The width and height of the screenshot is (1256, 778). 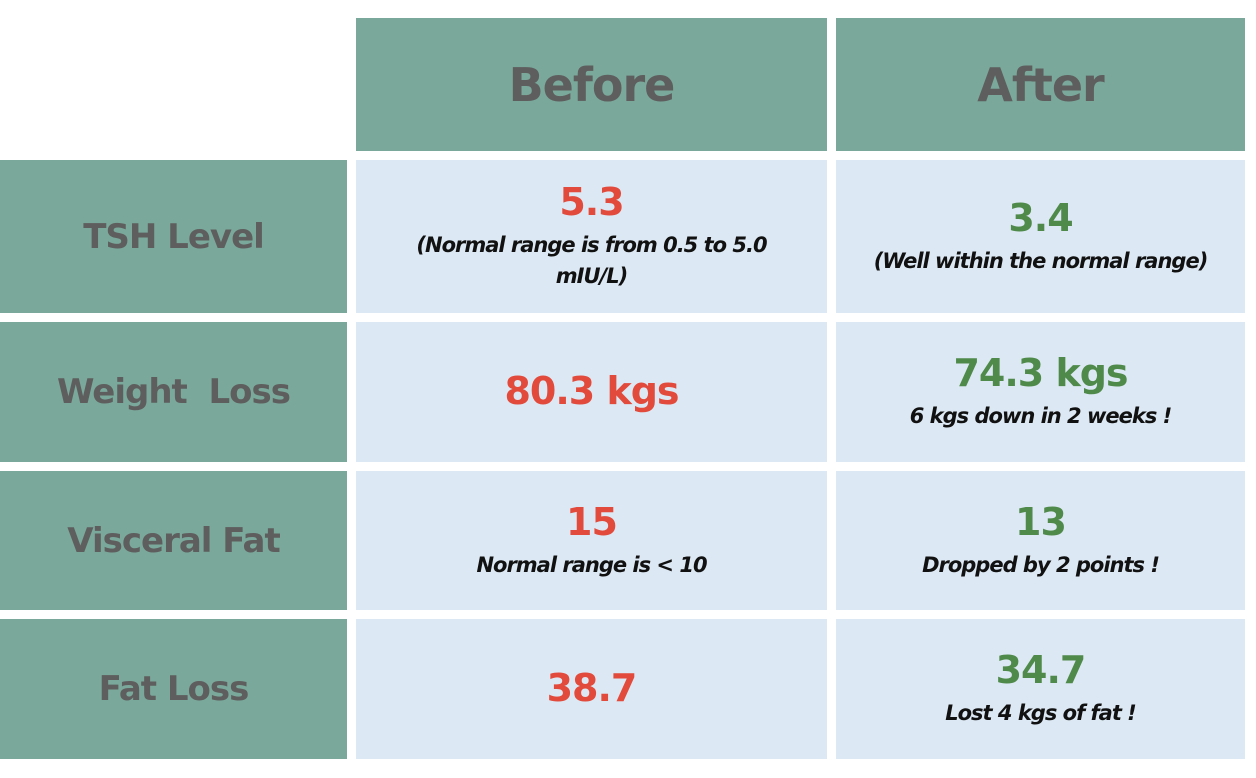 I want to click on cell-weight-before: 80.3 kgs, so click(x=591, y=392).